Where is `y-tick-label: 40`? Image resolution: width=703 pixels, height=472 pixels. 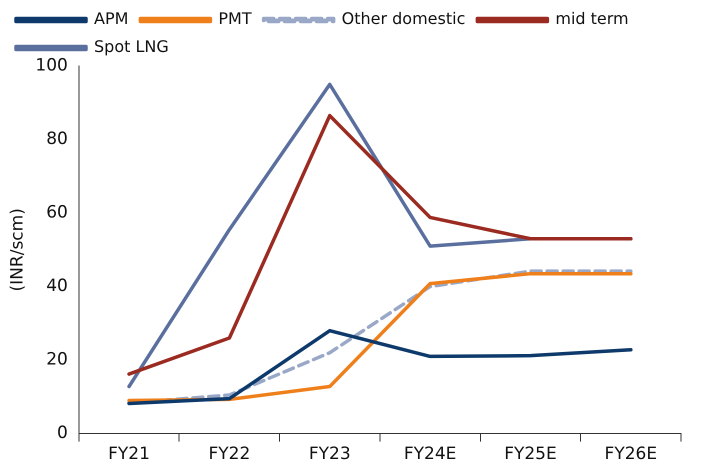
y-tick-label: 40 is located at coordinates (57, 286).